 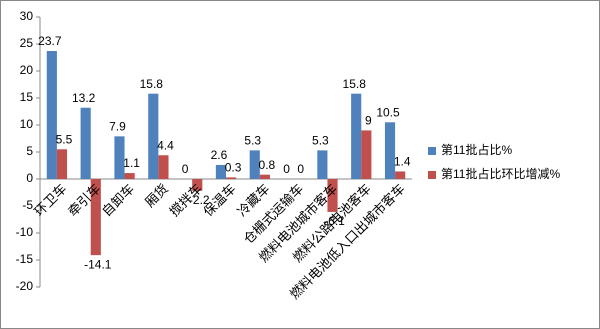 What do you see at coordinates (334, 221) in the screenshot?
I see `data-label: -6.1` at bounding box center [334, 221].